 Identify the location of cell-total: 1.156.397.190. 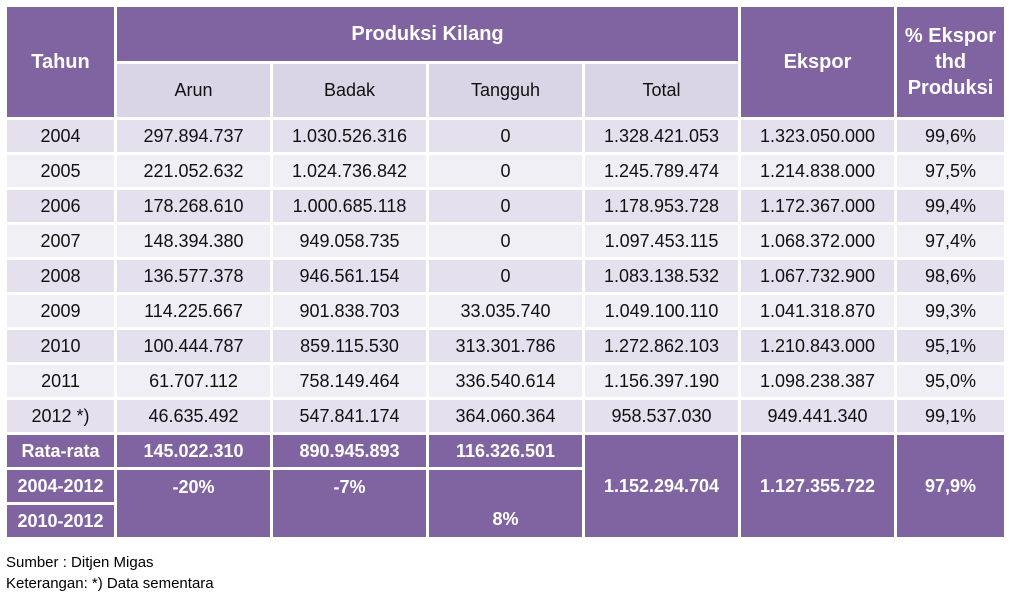
(661, 381).